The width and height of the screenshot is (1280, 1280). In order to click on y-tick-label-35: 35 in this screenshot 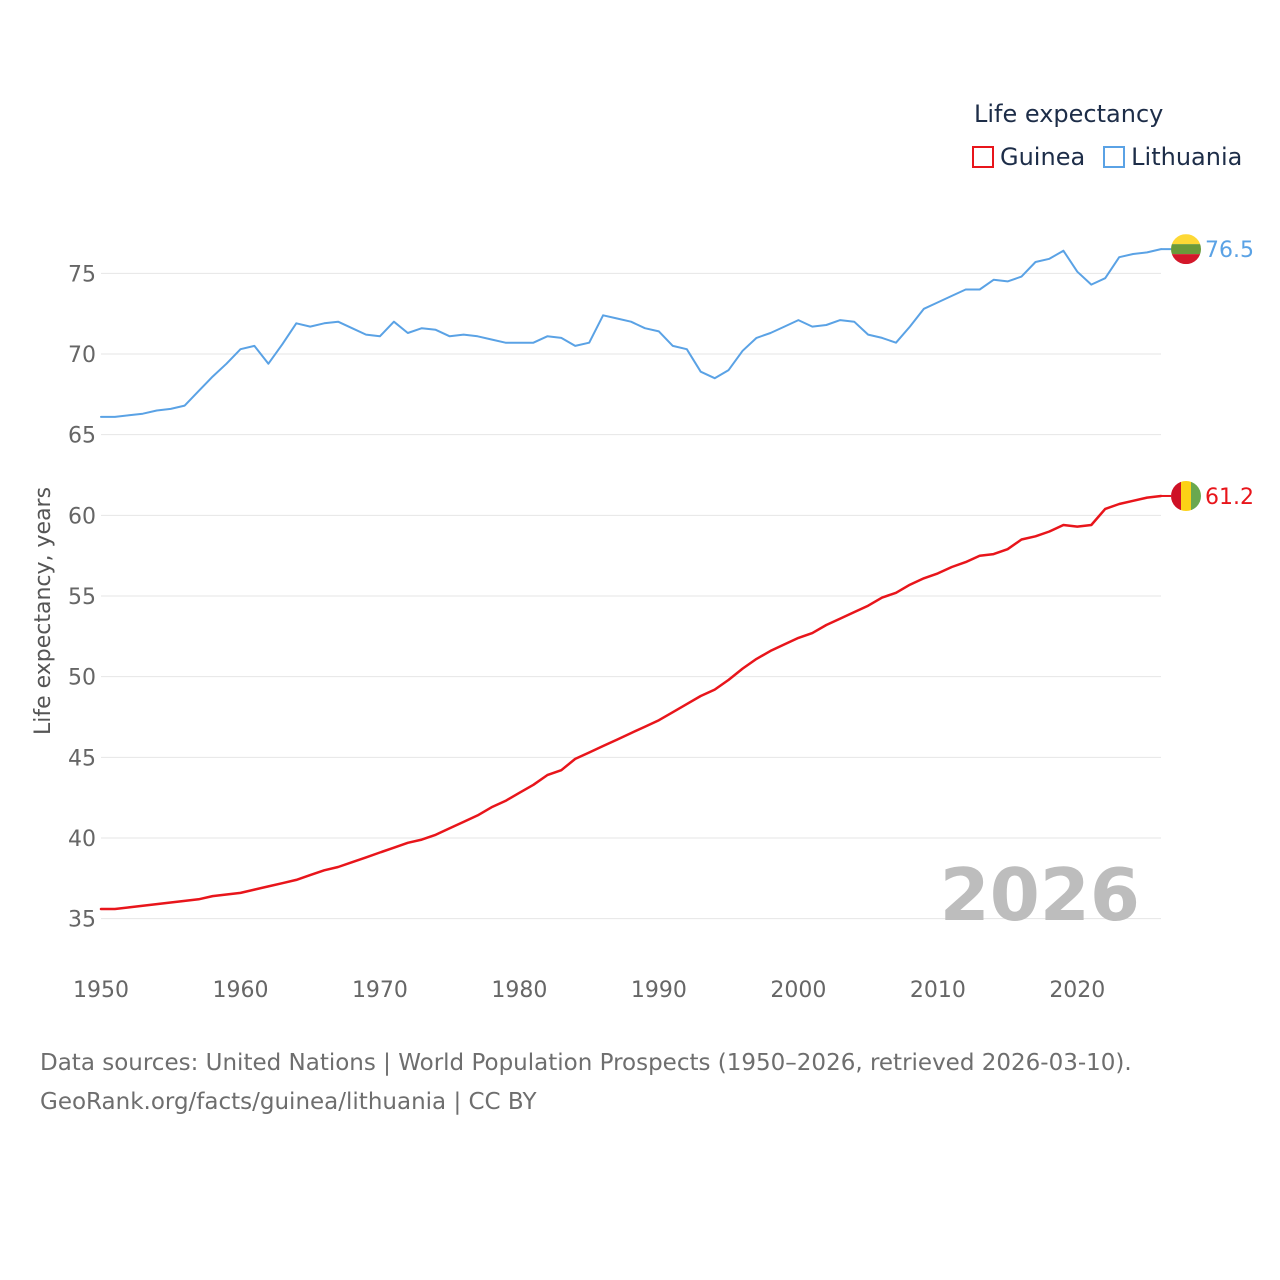, I will do `click(82, 920)`.